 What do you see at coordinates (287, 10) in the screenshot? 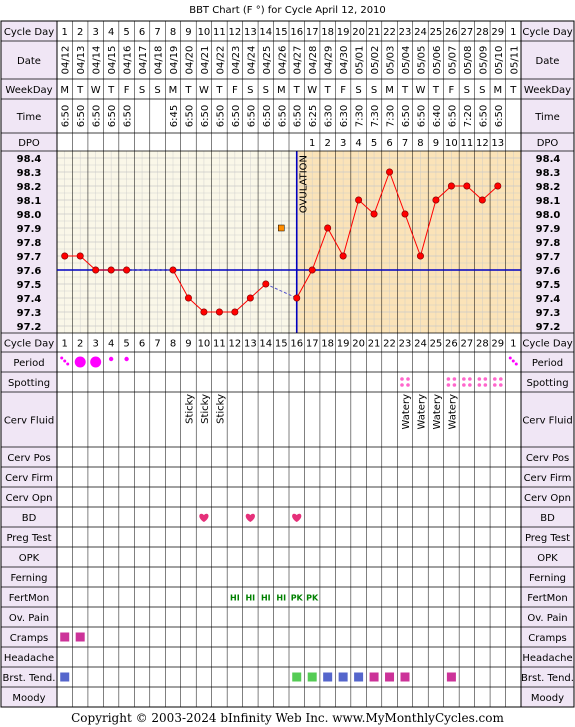
I see `chart-title: BBT Chart (F °) for Cycle April 12, 2010` at bounding box center [287, 10].